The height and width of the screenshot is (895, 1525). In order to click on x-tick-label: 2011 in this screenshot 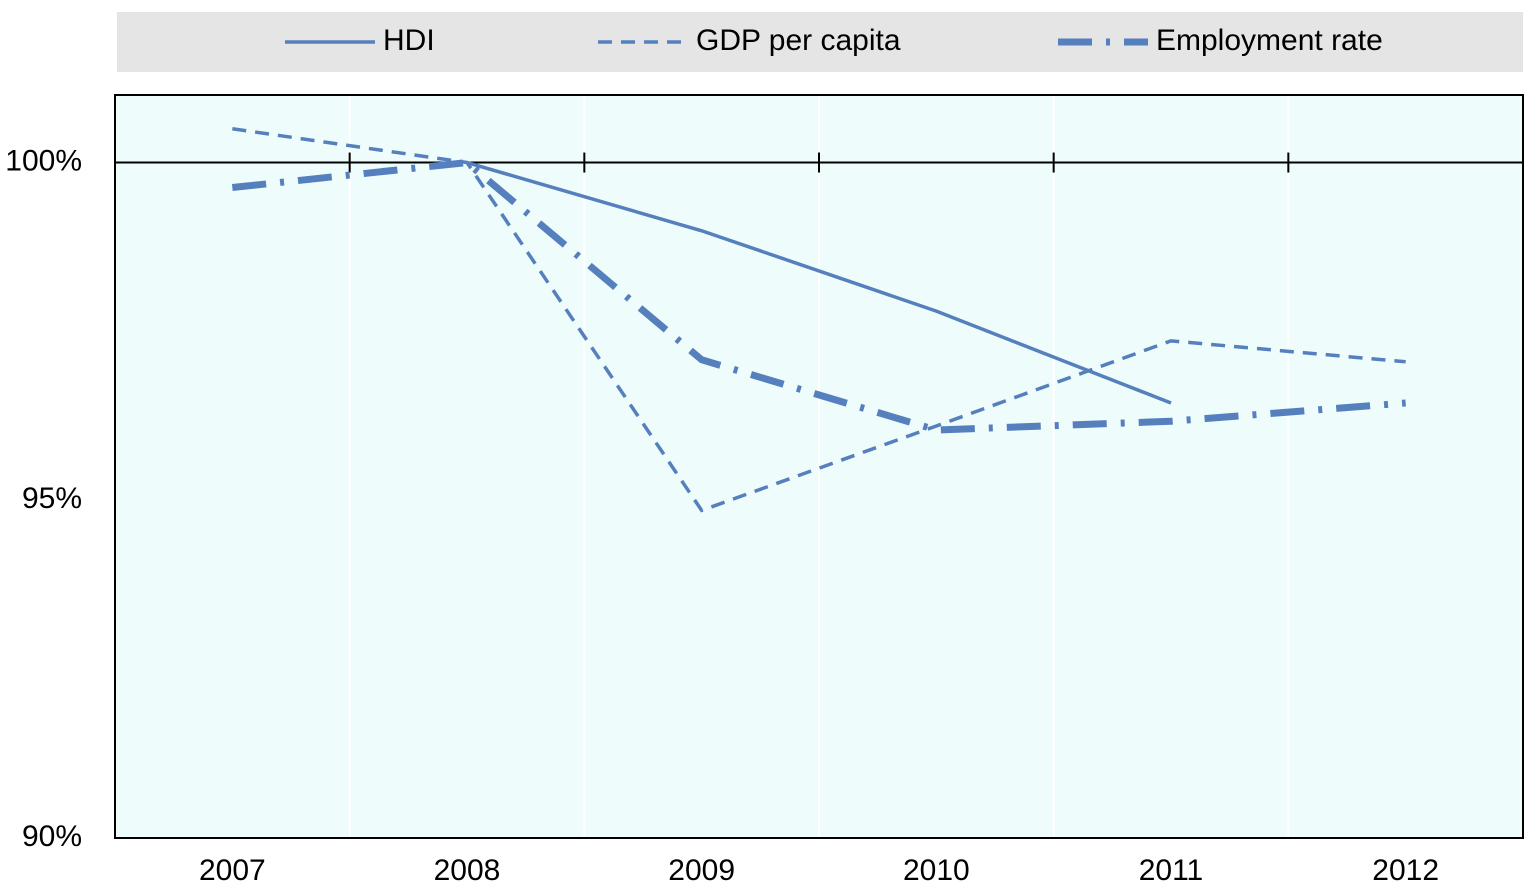, I will do `click(1171, 870)`.